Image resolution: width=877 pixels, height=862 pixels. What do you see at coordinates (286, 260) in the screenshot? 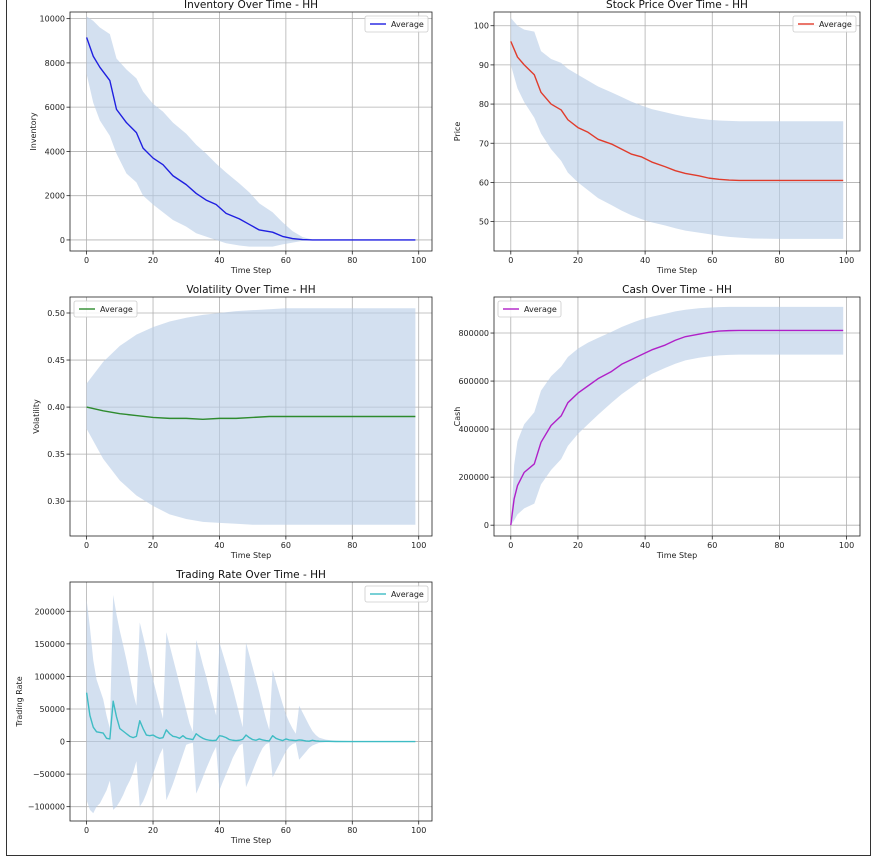
I see `chart-0-xtick-label: 60` at bounding box center [286, 260].